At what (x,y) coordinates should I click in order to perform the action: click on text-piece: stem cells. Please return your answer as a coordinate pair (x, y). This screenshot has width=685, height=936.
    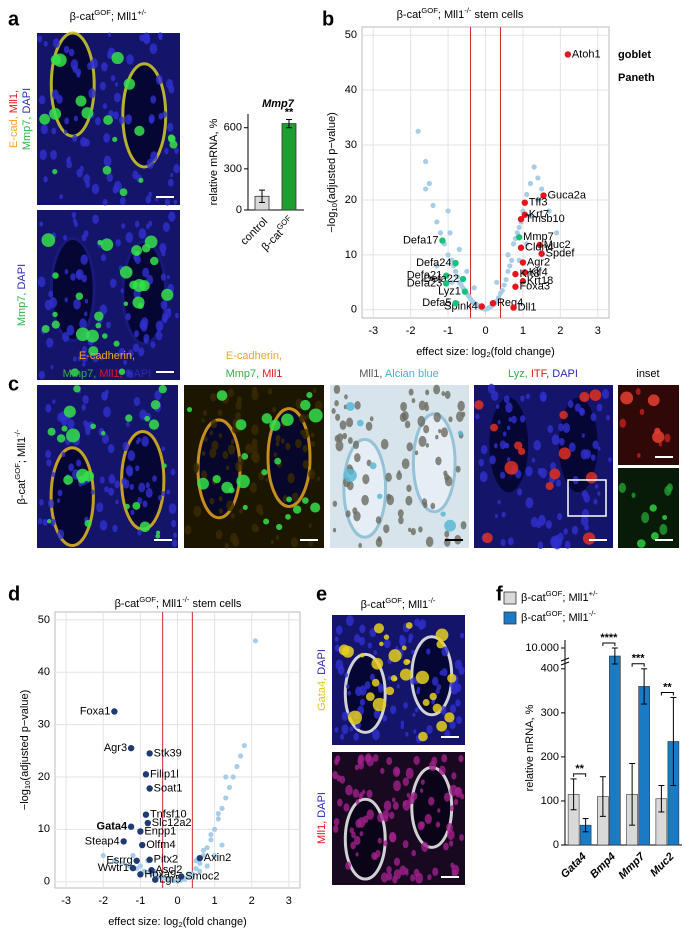
    Looking at the image, I should click on (497, 15).